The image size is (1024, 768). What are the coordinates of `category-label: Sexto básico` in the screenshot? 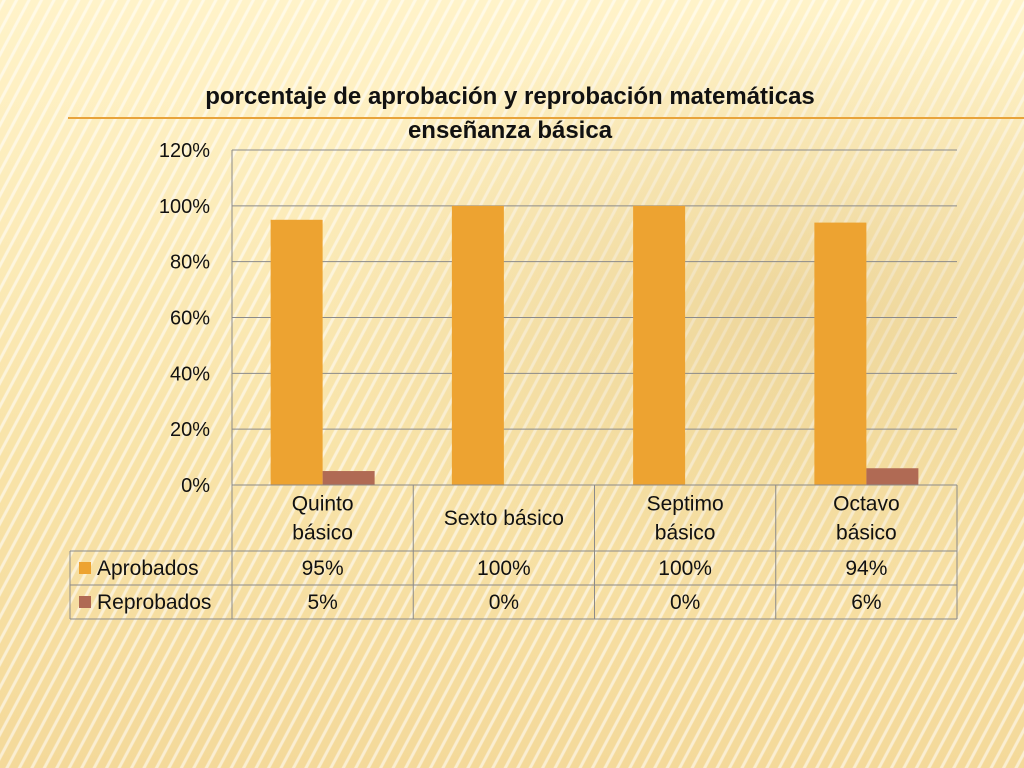 It's located at (504, 518).